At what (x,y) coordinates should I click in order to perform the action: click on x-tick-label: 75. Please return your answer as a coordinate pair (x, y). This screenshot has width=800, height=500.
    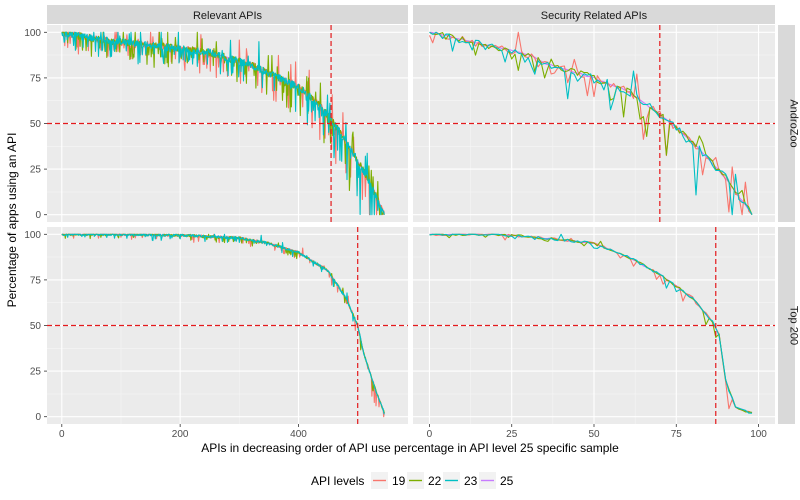
    Looking at the image, I should click on (677, 434).